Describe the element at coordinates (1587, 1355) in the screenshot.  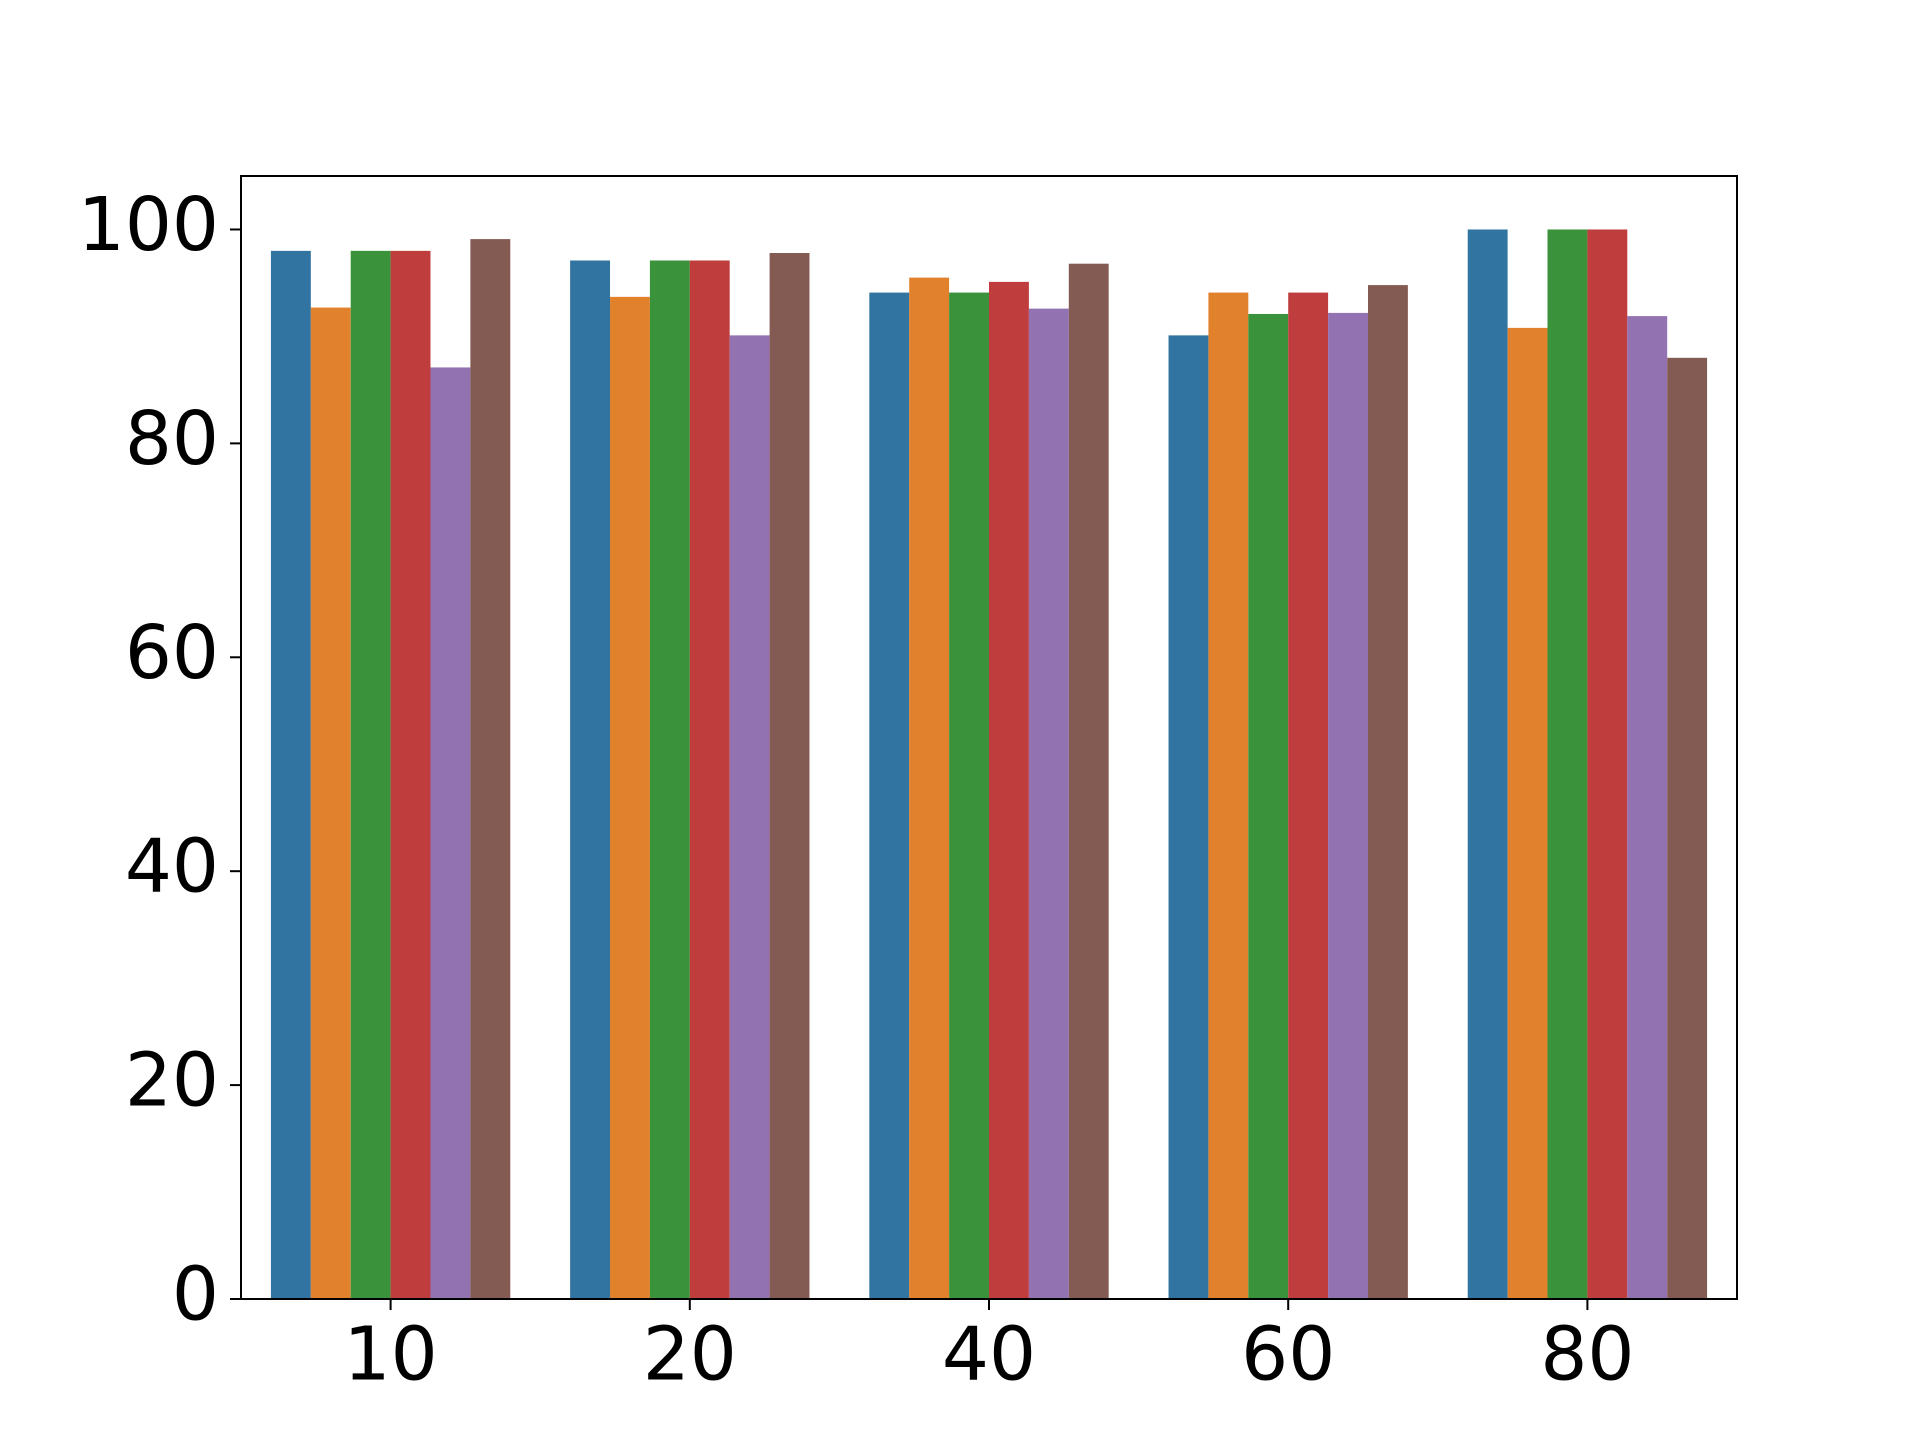
I see `x-tick-label: 80` at that location.